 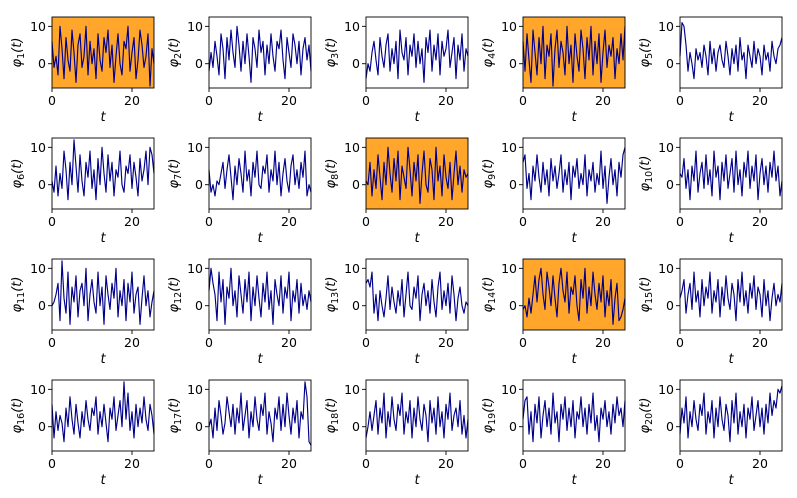 I want to click on y-axis-label: φ12(t), so click(x=175, y=295).